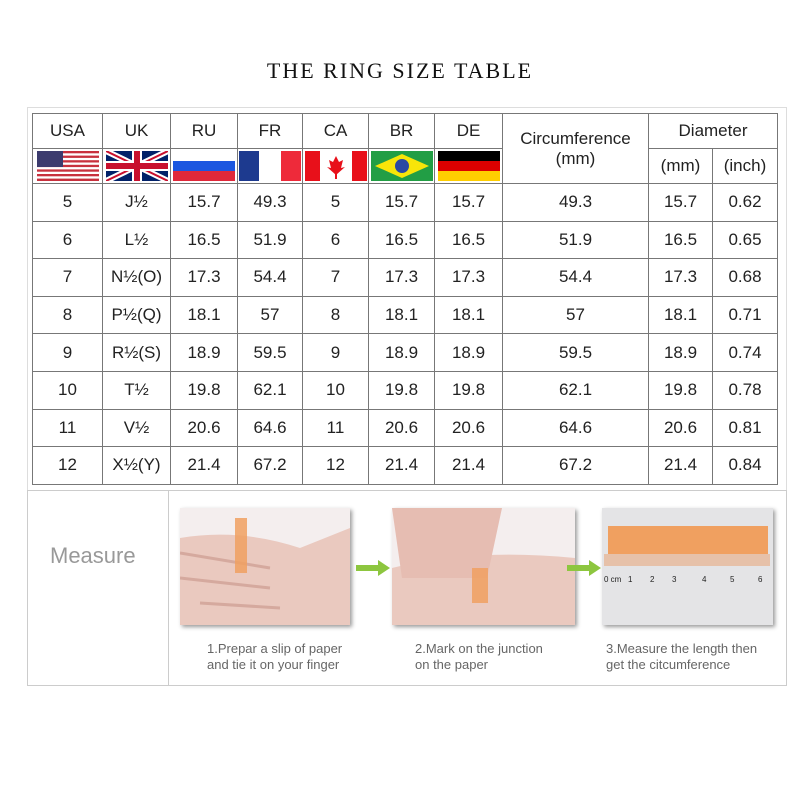 This screenshot has width=800, height=800. What do you see at coordinates (335, 166) in the screenshot?
I see `canada-flag-cell` at bounding box center [335, 166].